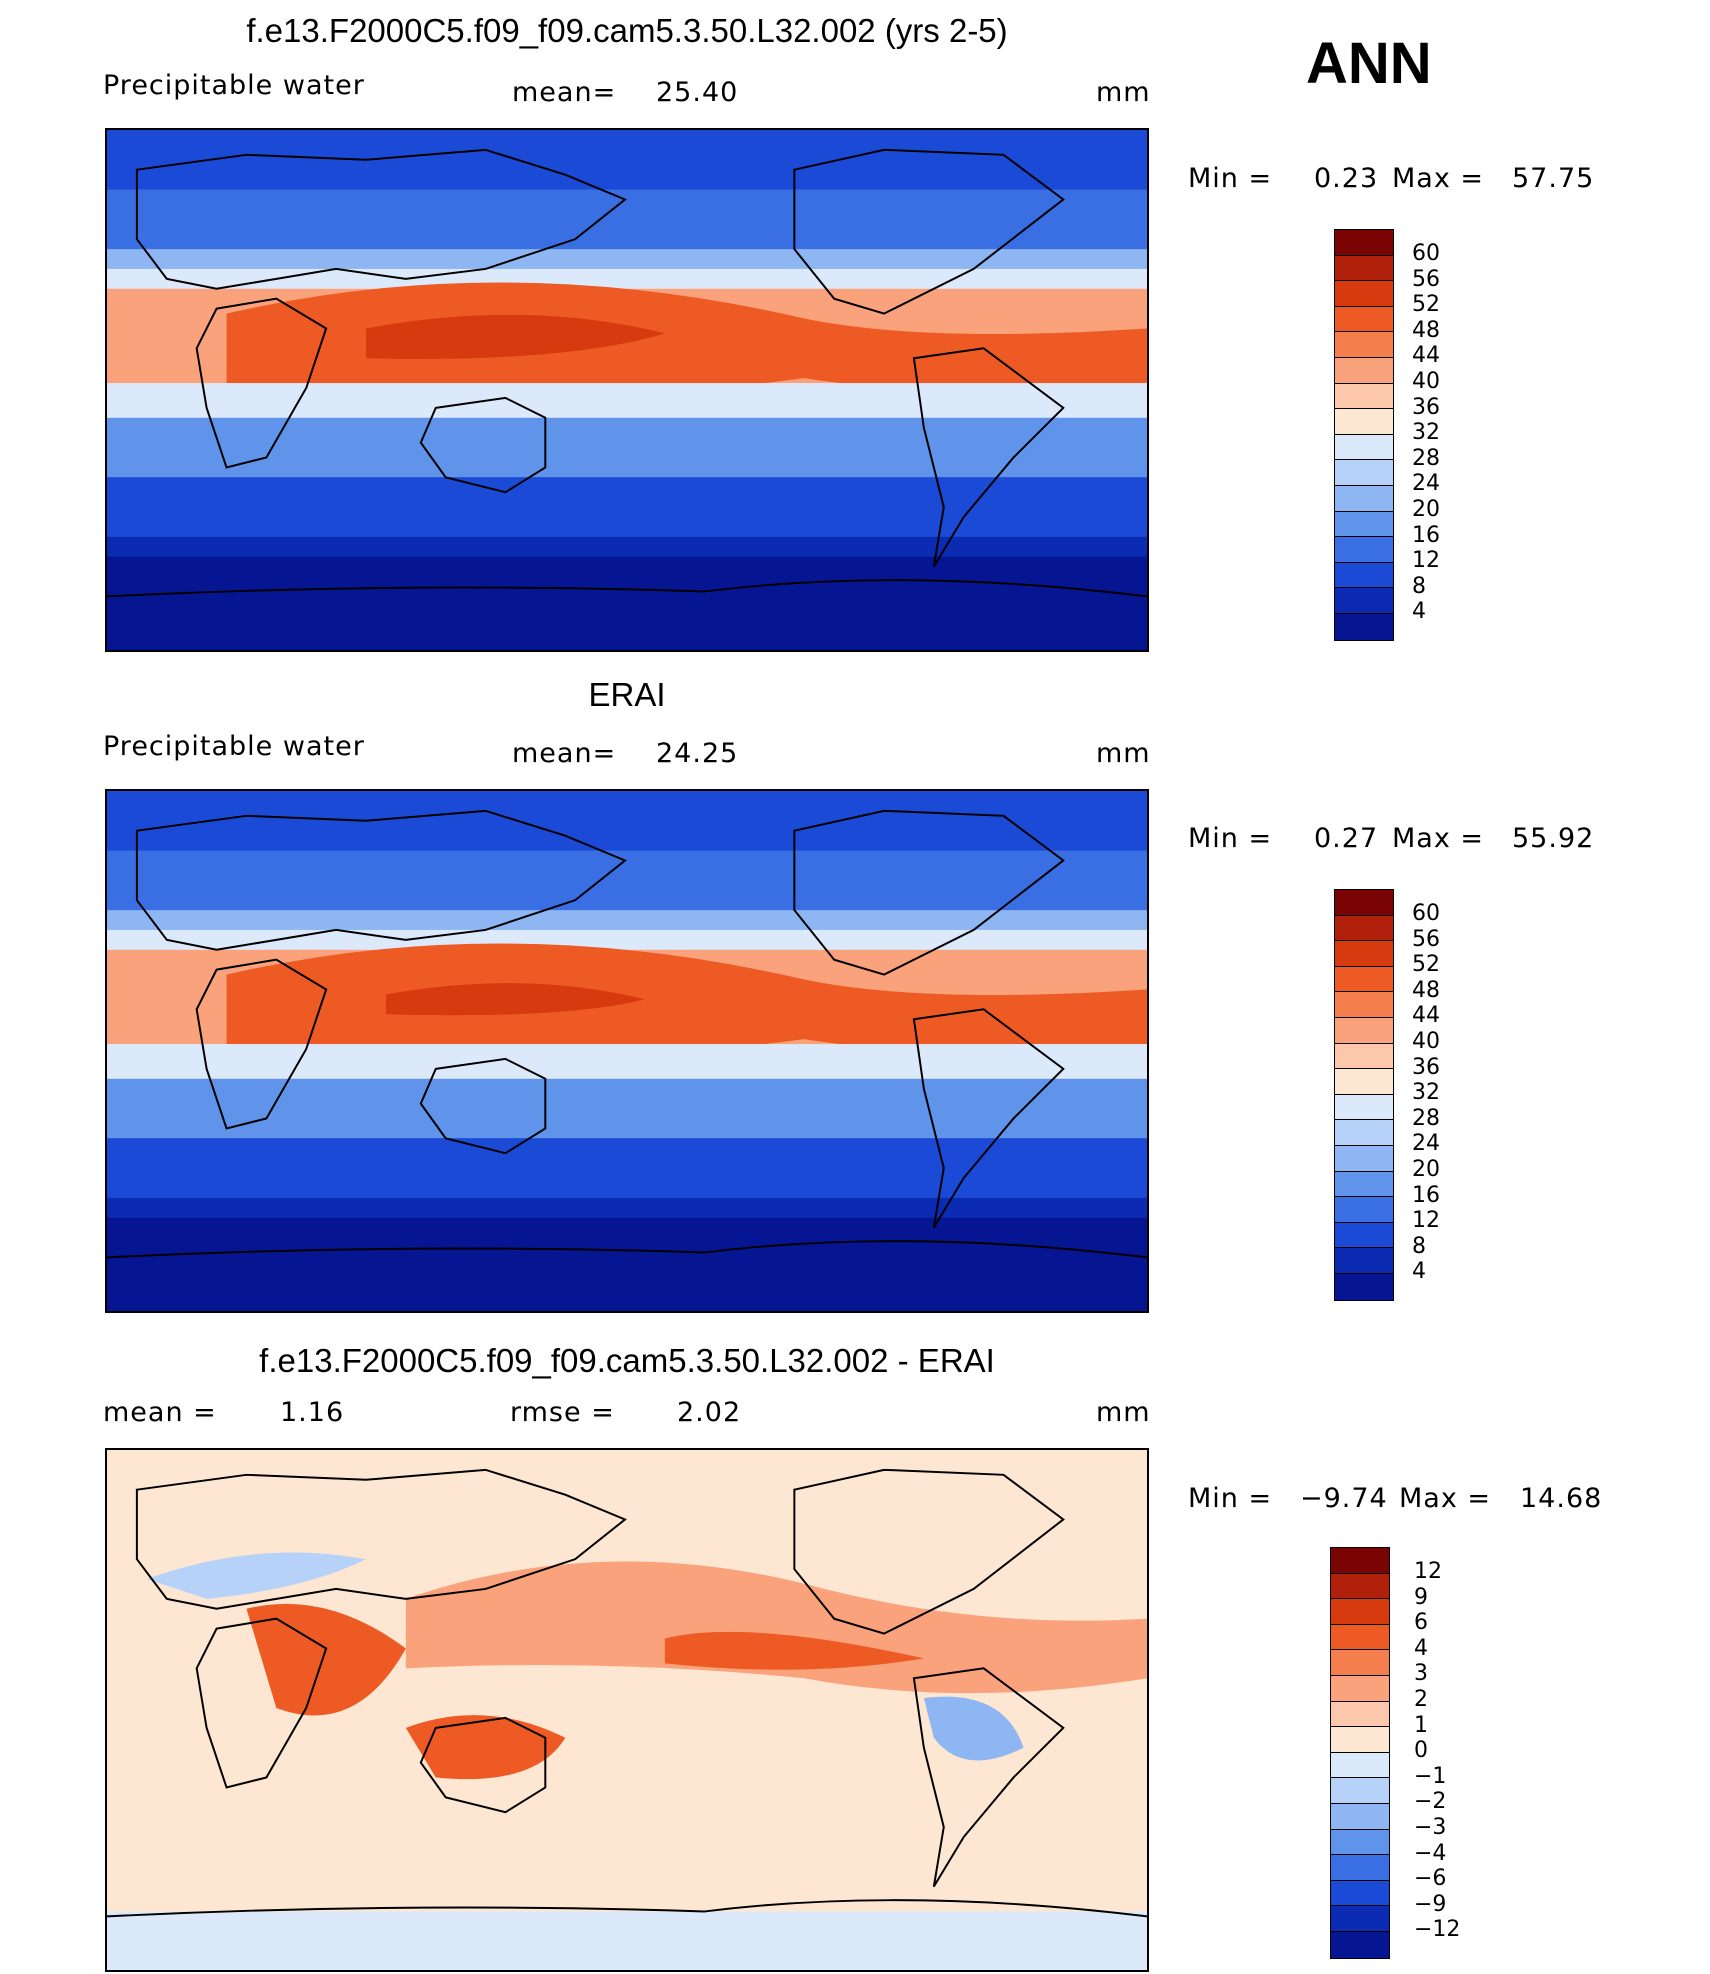 The width and height of the screenshot is (1710, 1974). What do you see at coordinates (1346, 838) in the screenshot?
I see `panel-obs-min-value: 0.27` at bounding box center [1346, 838].